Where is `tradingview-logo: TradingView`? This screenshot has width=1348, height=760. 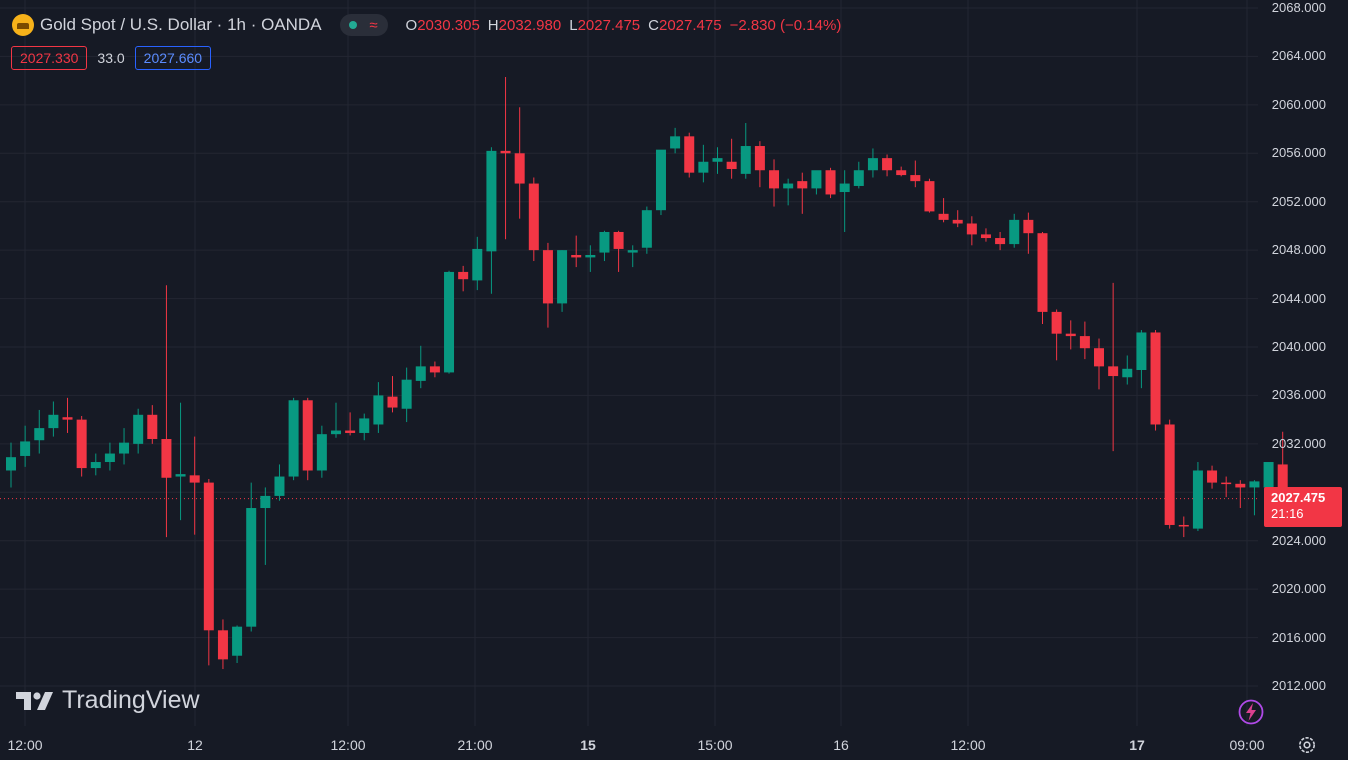
tradingview-logo: TradingView is located at coordinates (108, 700).